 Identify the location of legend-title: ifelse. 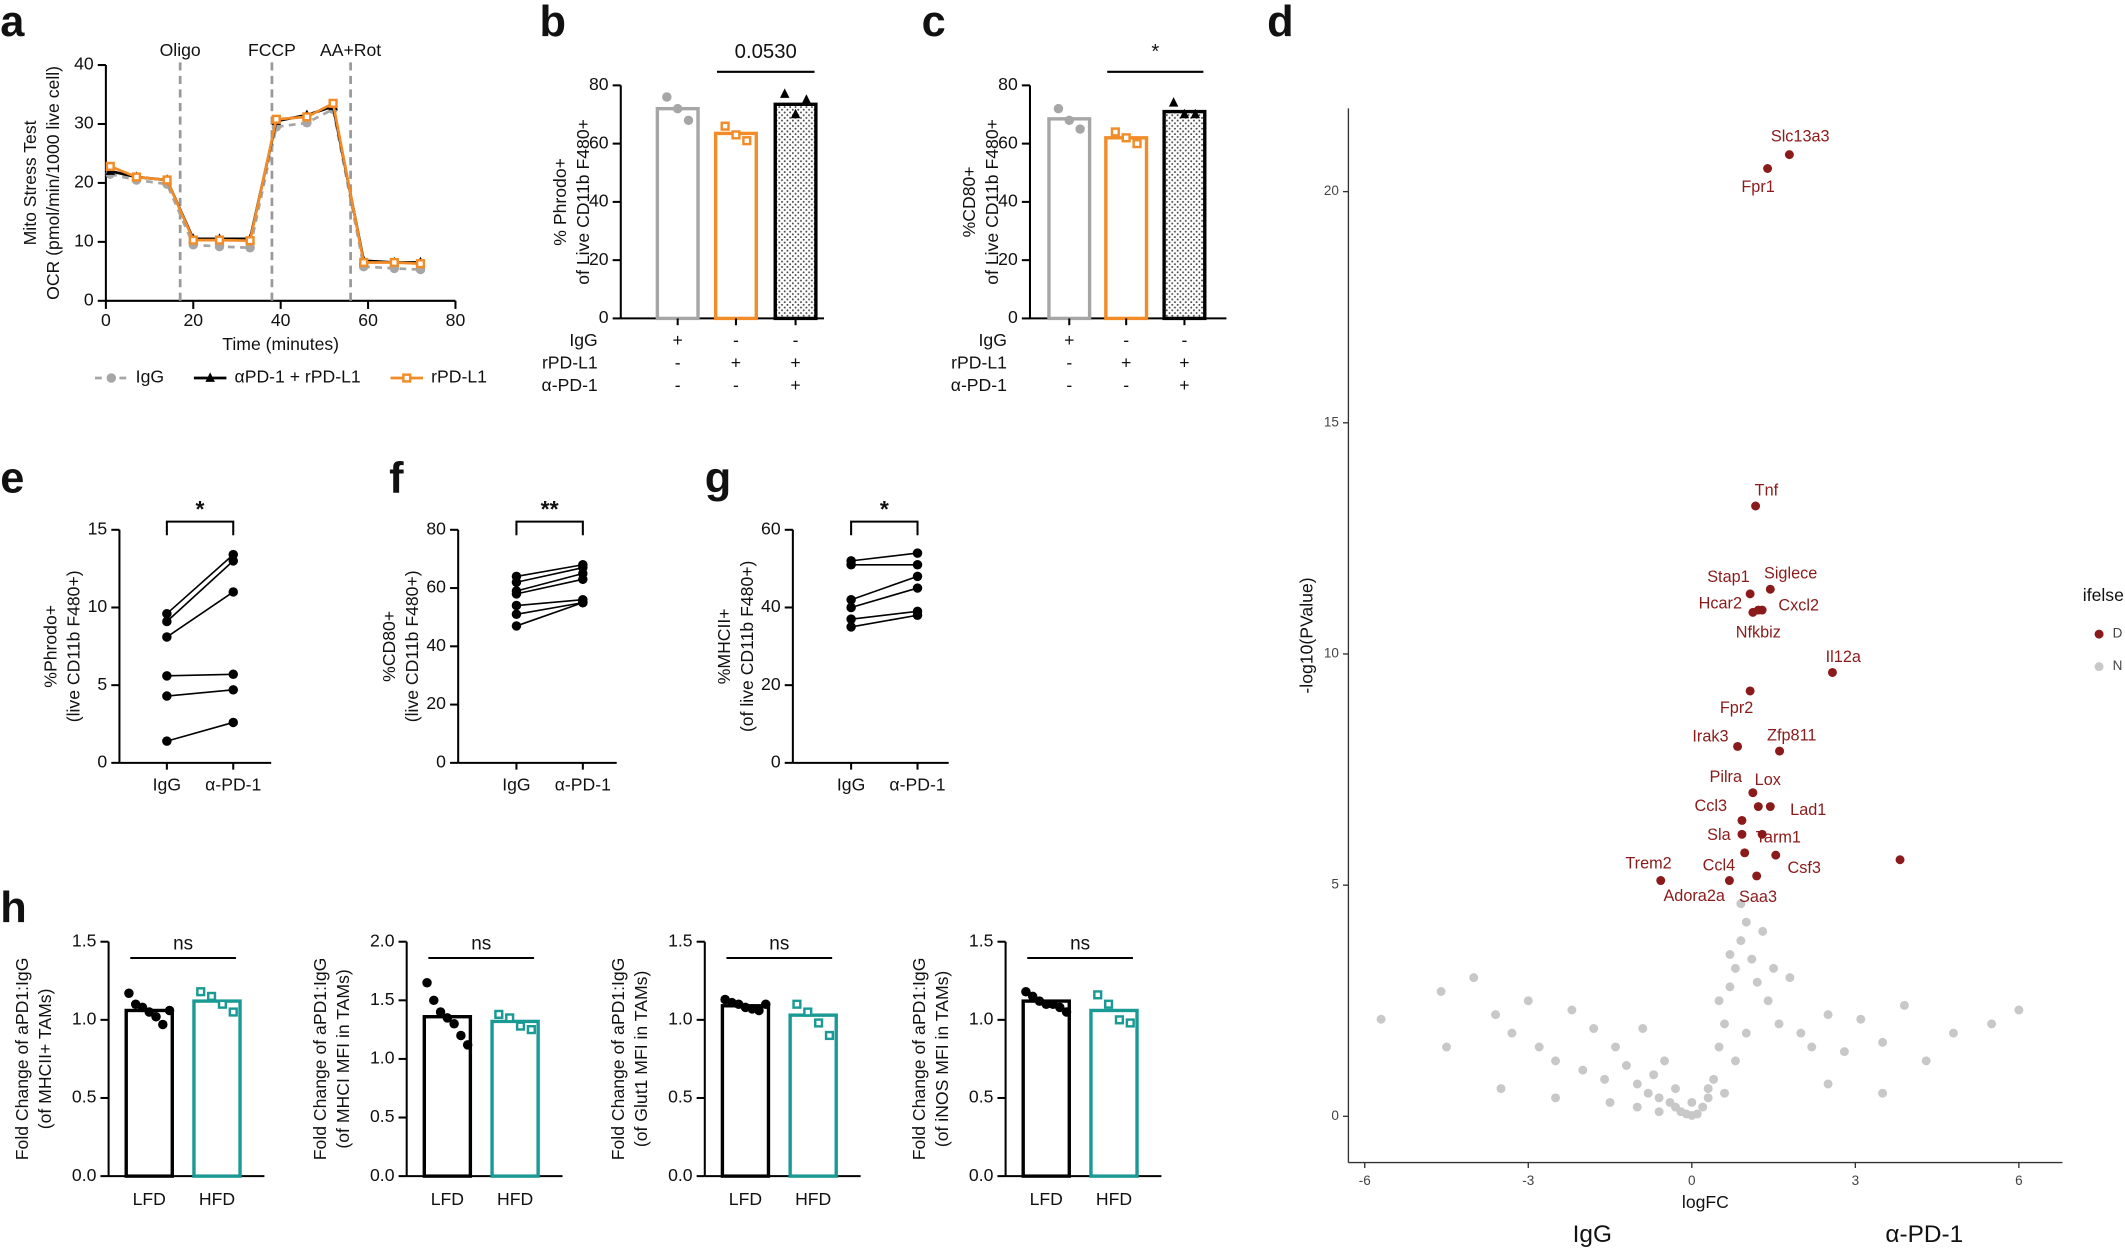
(2103, 595).